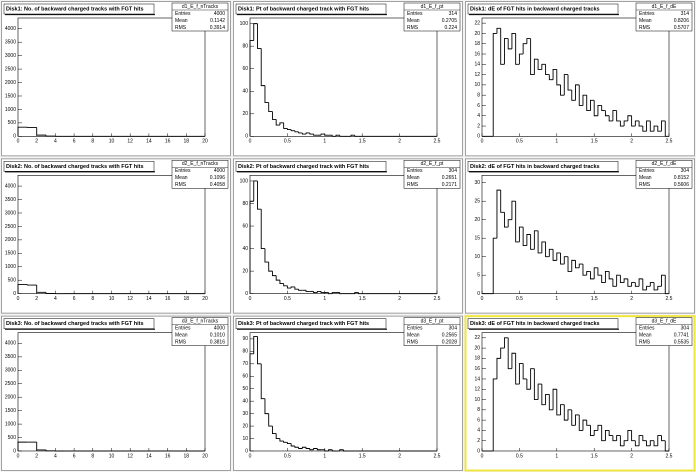  I want to click on y-tick-label: 2500, so click(10, 384).